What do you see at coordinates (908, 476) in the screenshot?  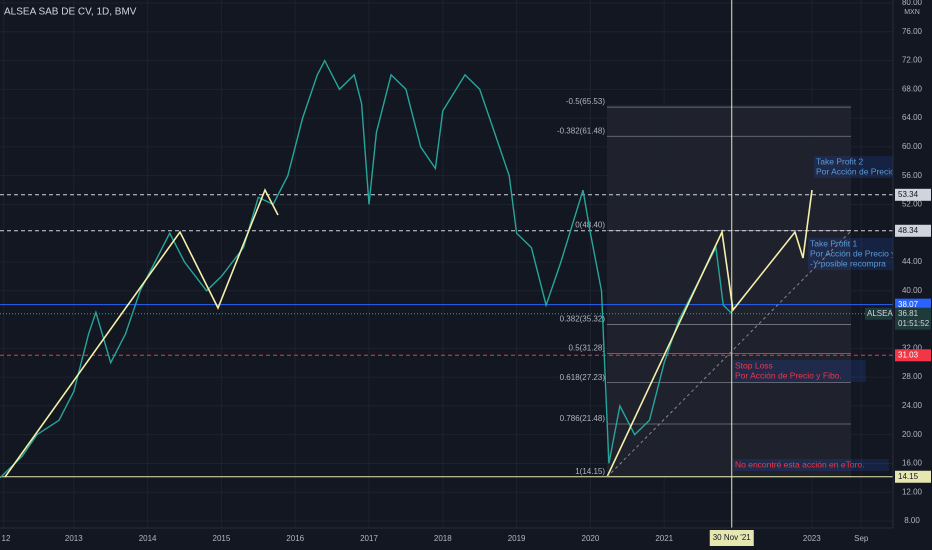 I see `price-tag-label: 14.15` at bounding box center [908, 476].